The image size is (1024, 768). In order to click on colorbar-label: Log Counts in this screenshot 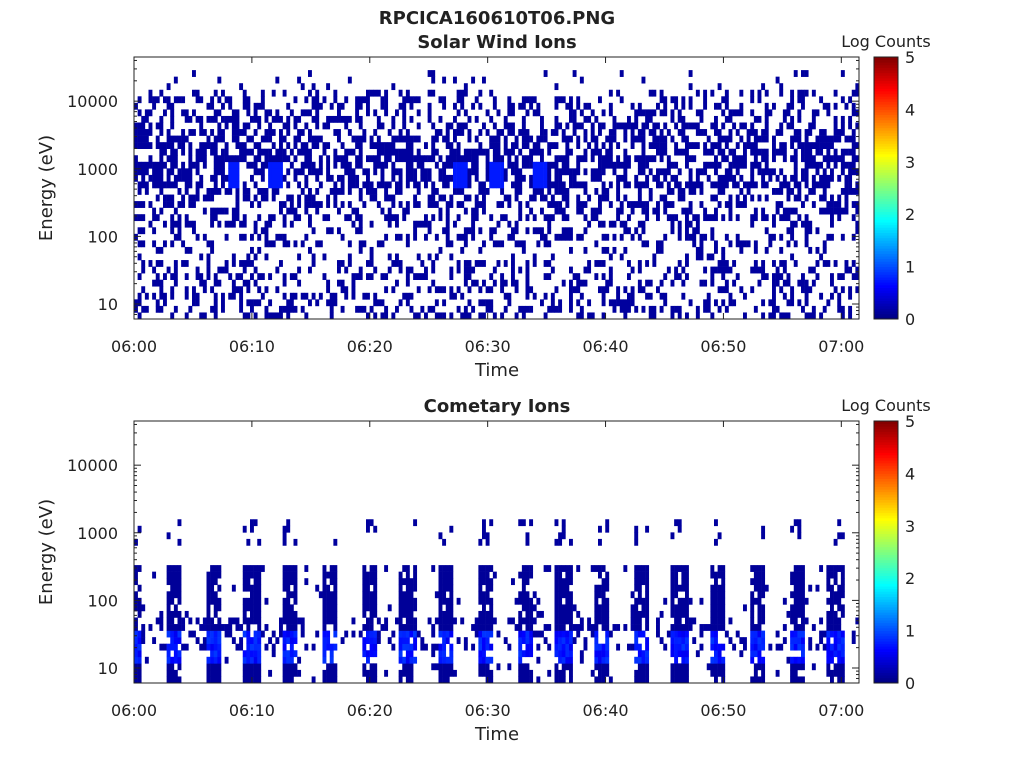, I will do `click(886, 41)`.